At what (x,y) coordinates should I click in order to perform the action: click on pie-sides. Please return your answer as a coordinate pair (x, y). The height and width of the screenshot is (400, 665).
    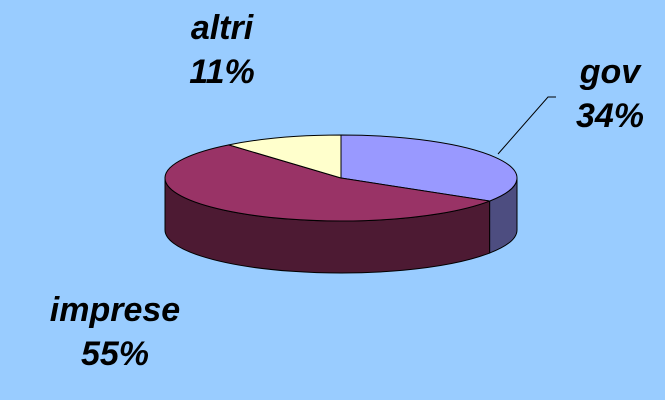
    Looking at the image, I should click on (341, 225).